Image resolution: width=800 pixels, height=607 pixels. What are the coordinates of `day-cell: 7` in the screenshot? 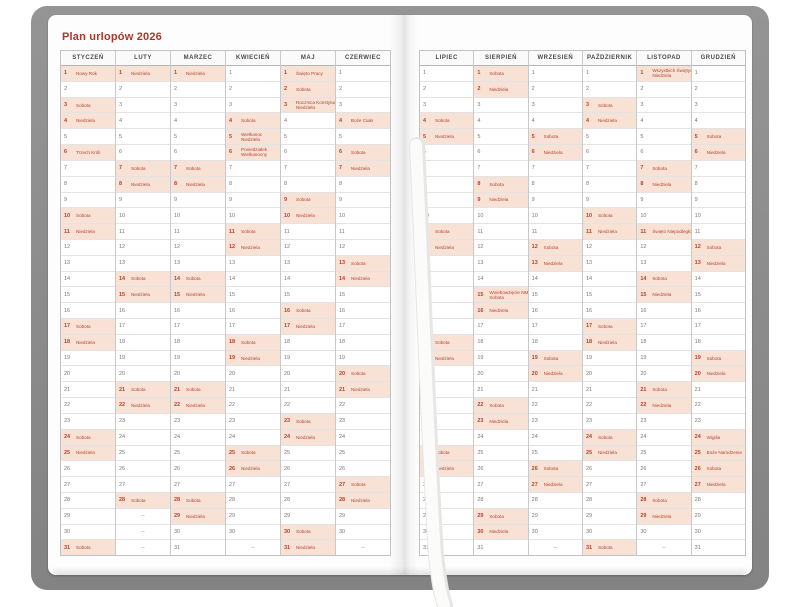 It's located at (253, 169).